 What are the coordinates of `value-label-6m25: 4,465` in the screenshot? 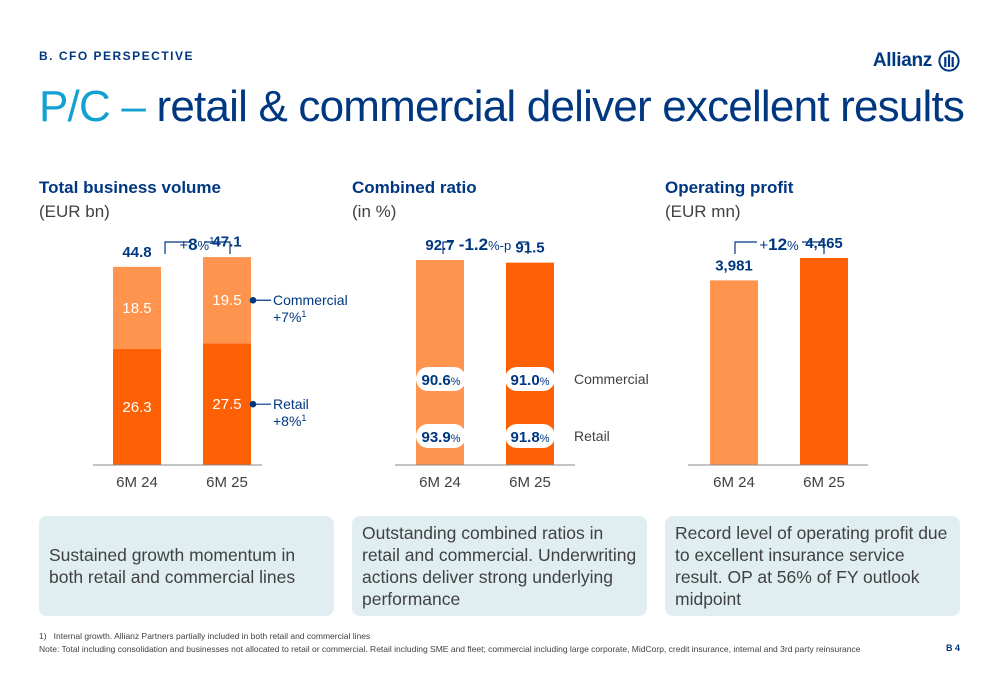 It's located at (824, 243).